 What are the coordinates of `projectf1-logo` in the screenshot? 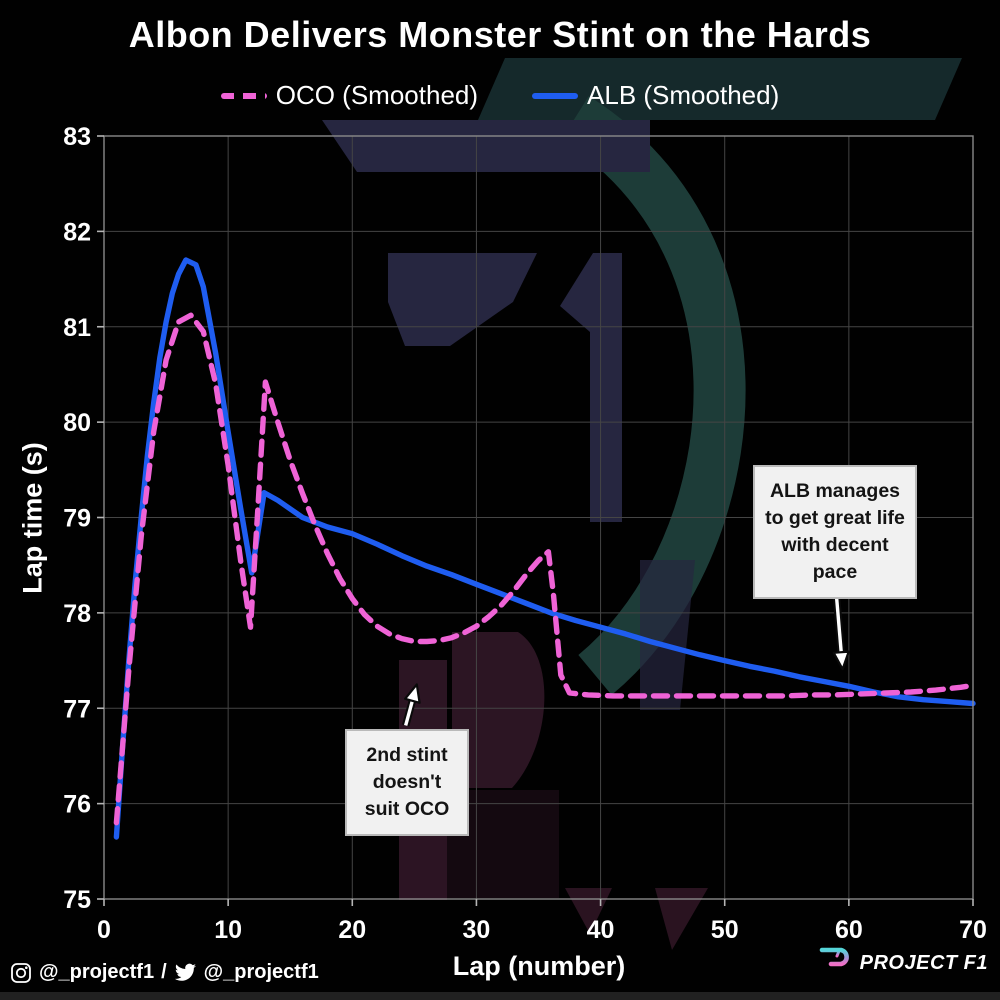 It's located at (834, 963).